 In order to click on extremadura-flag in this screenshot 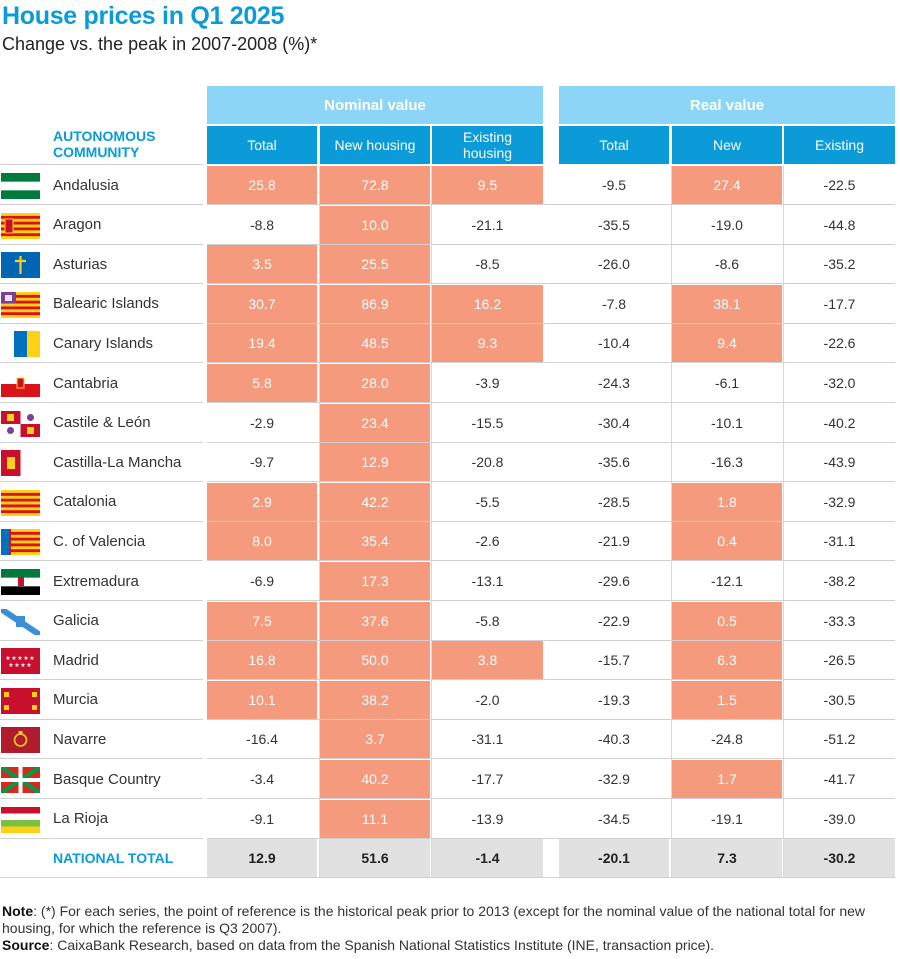, I will do `click(20, 582)`.